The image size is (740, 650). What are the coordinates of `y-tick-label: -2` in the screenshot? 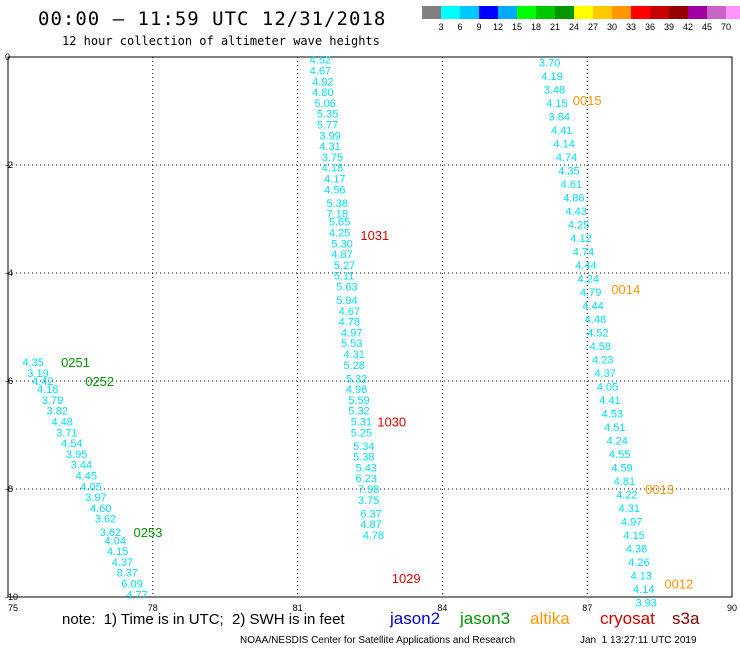 It's located at (9, 165).